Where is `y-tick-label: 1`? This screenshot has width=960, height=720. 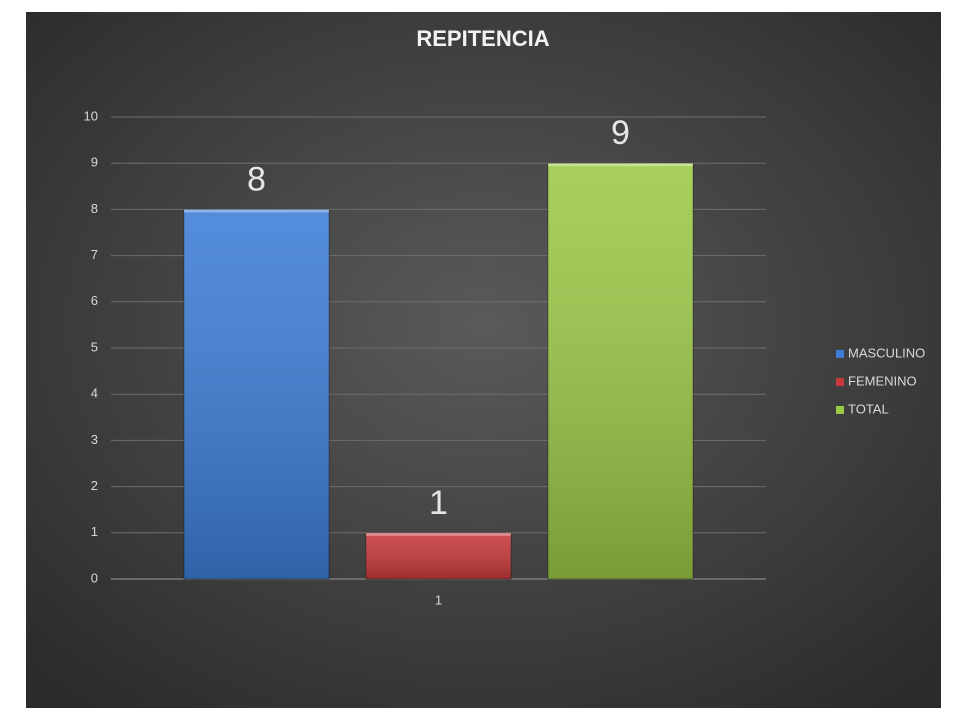 y-tick-label: 1 is located at coordinates (94, 531).